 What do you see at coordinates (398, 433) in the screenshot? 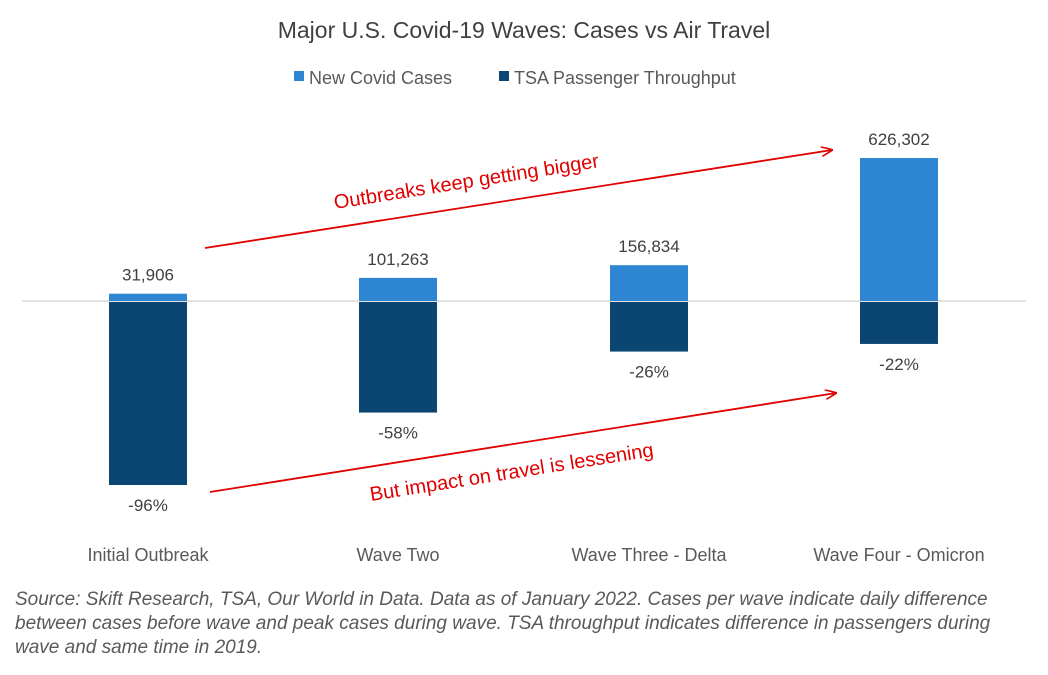
I see `data-label-tsa-1: -58%` at bounding box center [398, 433].